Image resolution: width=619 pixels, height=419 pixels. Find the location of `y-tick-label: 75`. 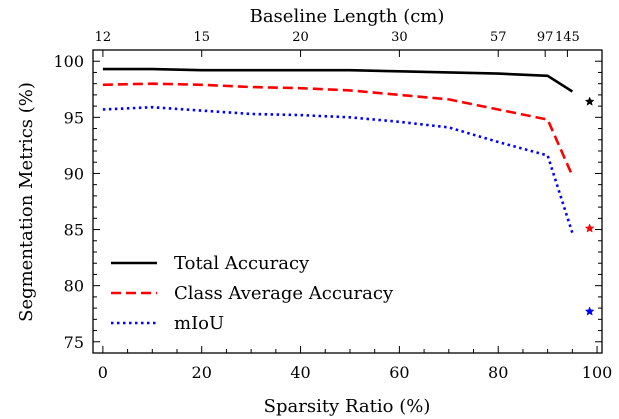

y-tick-label: 75 is located at coordinates (74, 342).